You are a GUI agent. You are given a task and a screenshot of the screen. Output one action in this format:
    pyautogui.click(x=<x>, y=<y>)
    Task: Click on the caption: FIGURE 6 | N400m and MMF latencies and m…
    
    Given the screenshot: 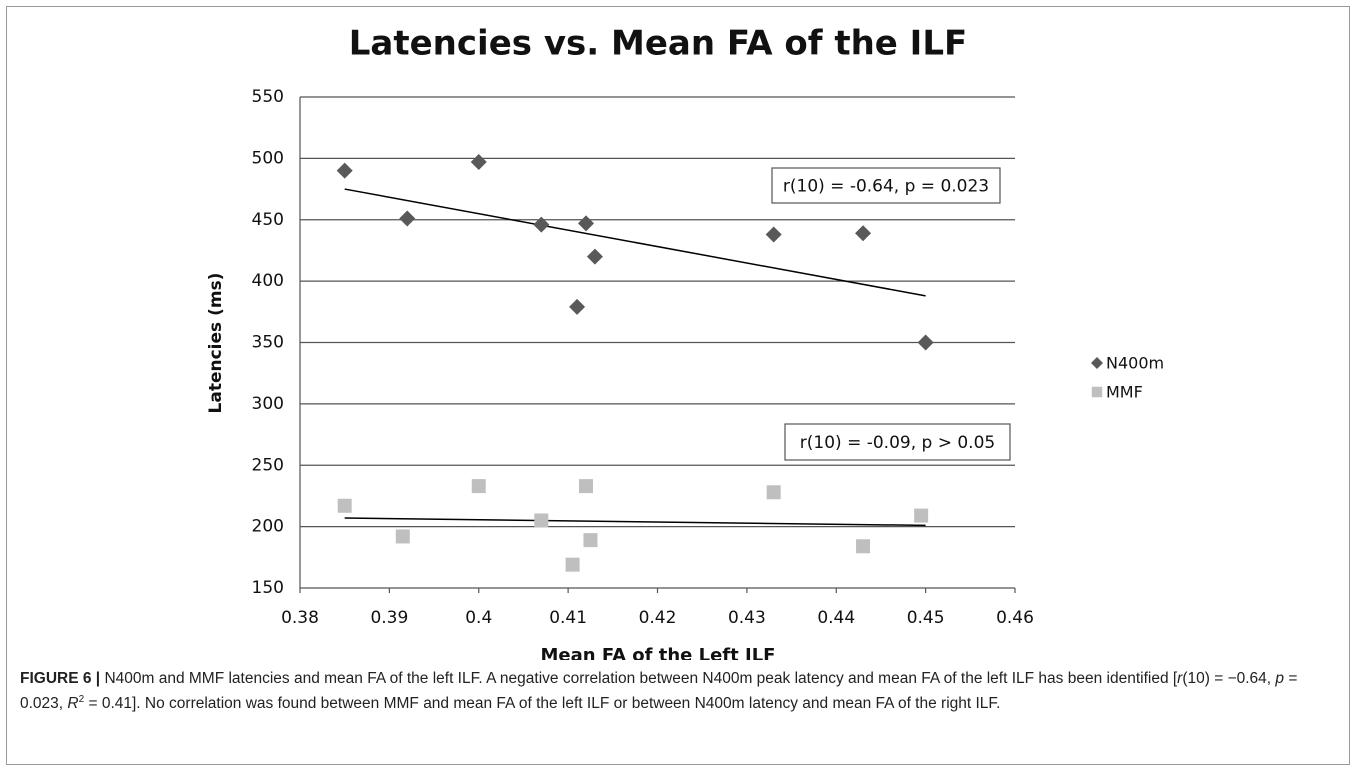 What is the action you would take?
    pyautogui.click(x=679, y=691)
    